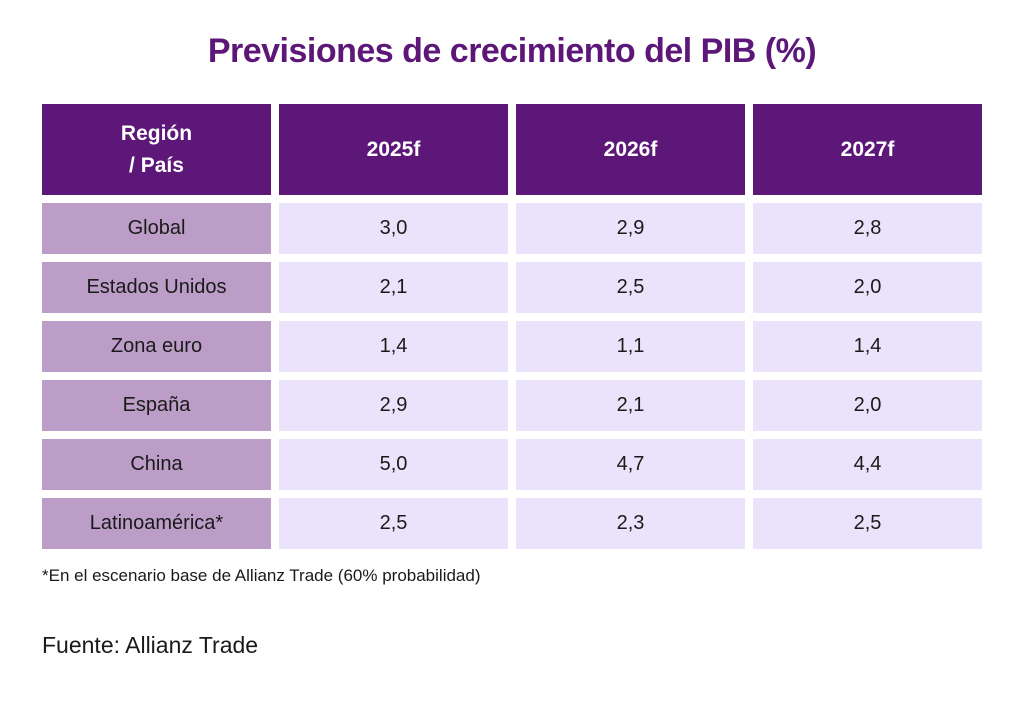  What do you see at coordinates (156, 346) in the screenshot?
I see `row-label: Zona euro` at bounding box center [156, 346].